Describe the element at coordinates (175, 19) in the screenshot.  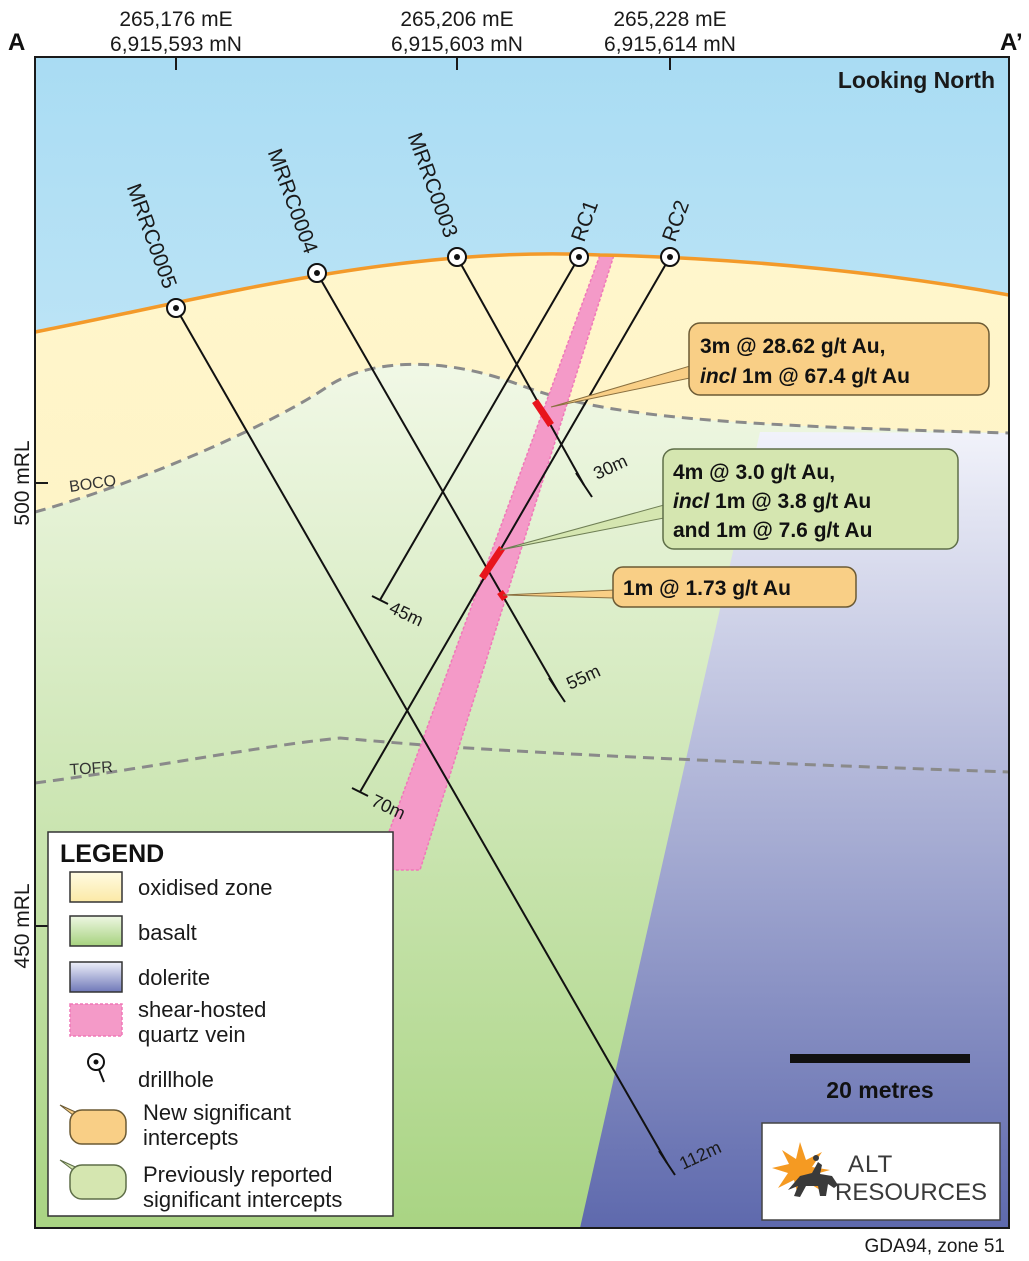
I see `coord-east-1: 265,176 mE` at that location.